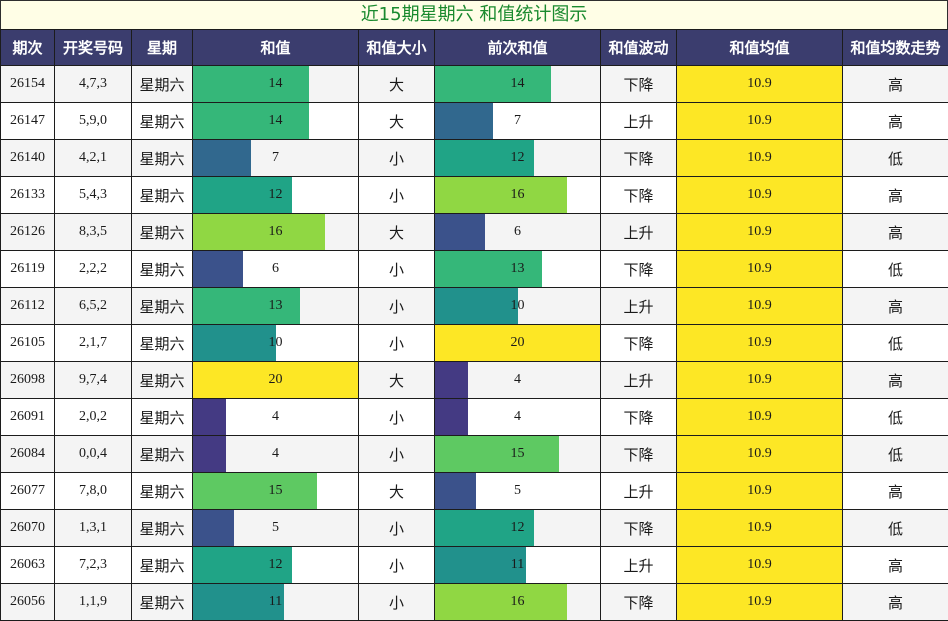  I want to click on numbers-cell: 1,1,9, so click(93, 602).